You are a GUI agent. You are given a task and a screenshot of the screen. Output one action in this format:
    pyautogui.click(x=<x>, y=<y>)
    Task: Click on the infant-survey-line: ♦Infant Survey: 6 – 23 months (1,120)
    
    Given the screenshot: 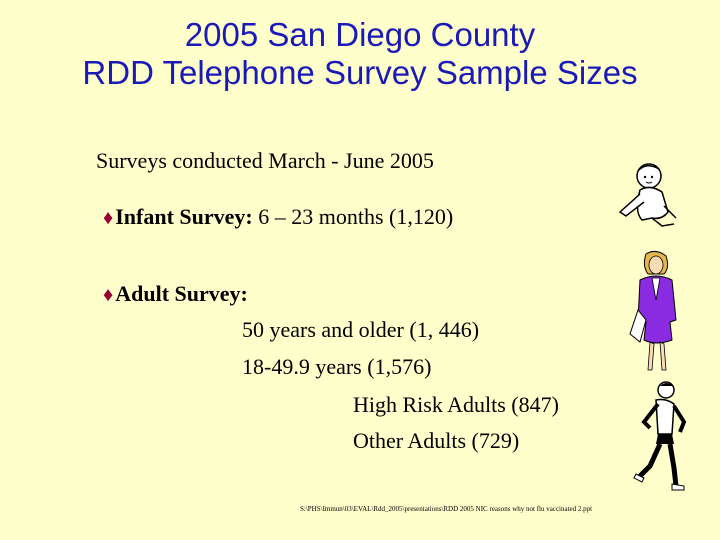 What is the action you would take?
    pyautogui.click(x=278, y=217)
    